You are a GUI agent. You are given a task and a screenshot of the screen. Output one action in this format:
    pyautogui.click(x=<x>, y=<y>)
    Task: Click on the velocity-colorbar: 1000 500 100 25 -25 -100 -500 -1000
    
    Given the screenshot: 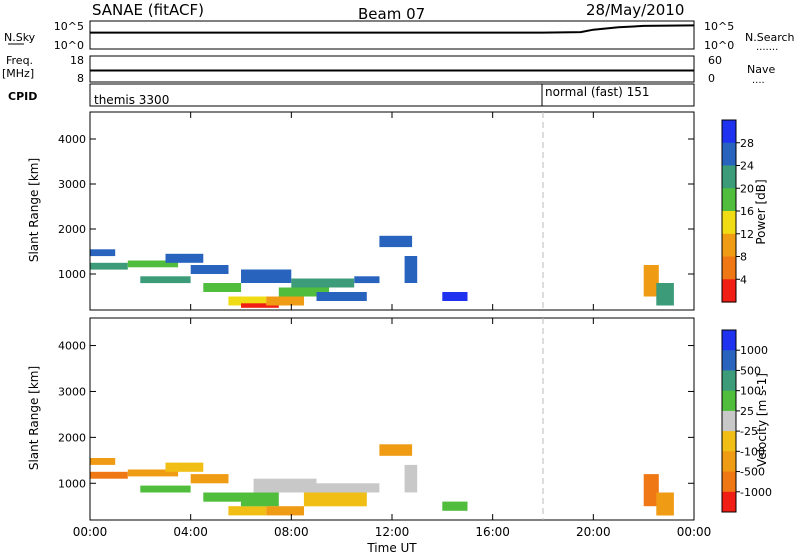 What is the action you would take?
    pyautogui.click(x=746, y=421)
    